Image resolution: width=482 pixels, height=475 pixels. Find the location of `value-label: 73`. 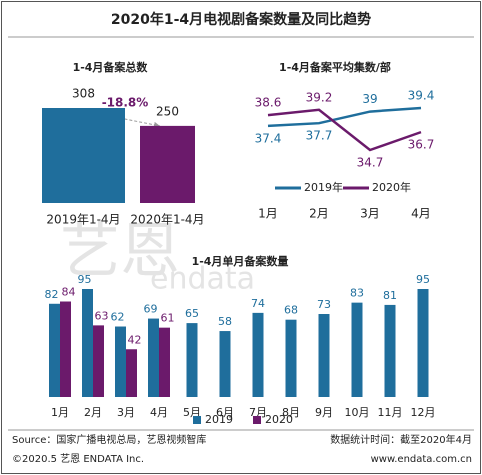

value-label: 73 is located at coordinates (324, 304).